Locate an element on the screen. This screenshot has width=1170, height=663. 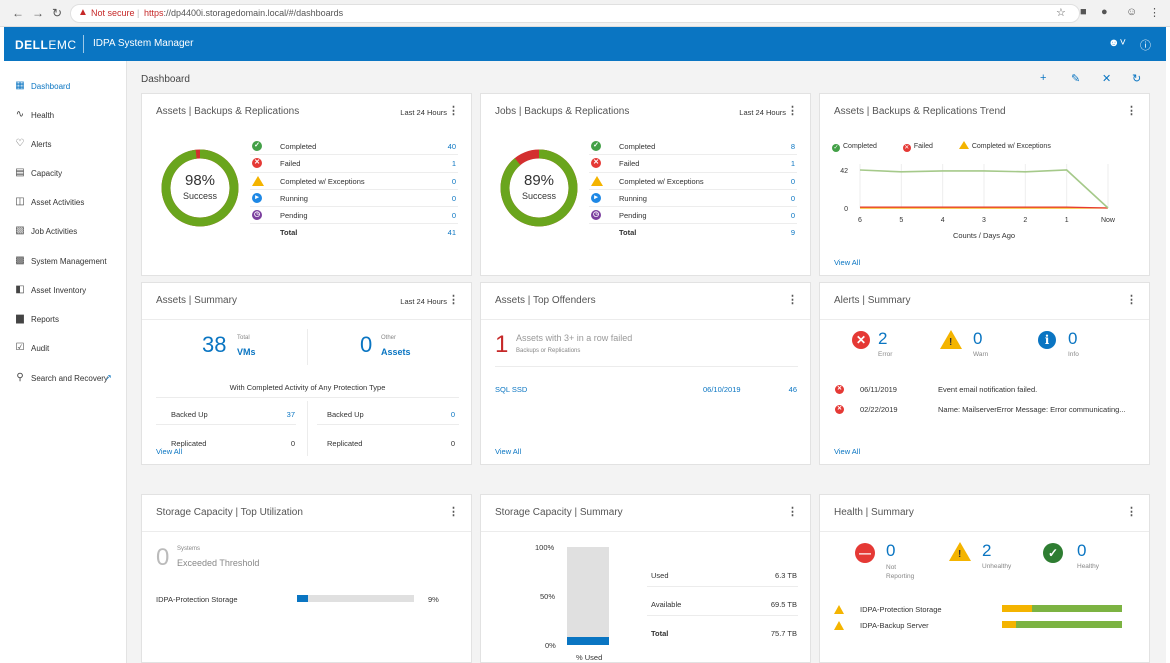
refresh-icon: ↻ is located at coordinates (1137, 79).